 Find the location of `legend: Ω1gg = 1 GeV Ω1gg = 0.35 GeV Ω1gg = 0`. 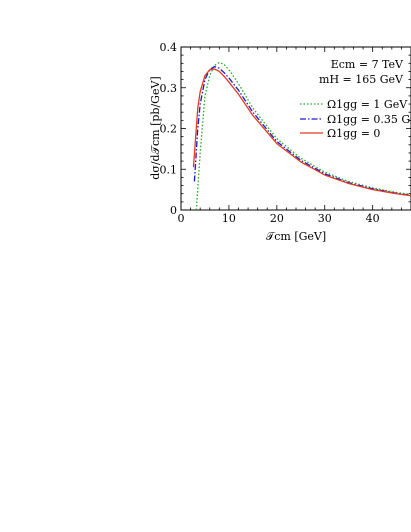

legend: Ω1gg = 1 GeV Ω1gg = 0.35 GeV Ω1gg = 0 is located at coordinates (355, 119).